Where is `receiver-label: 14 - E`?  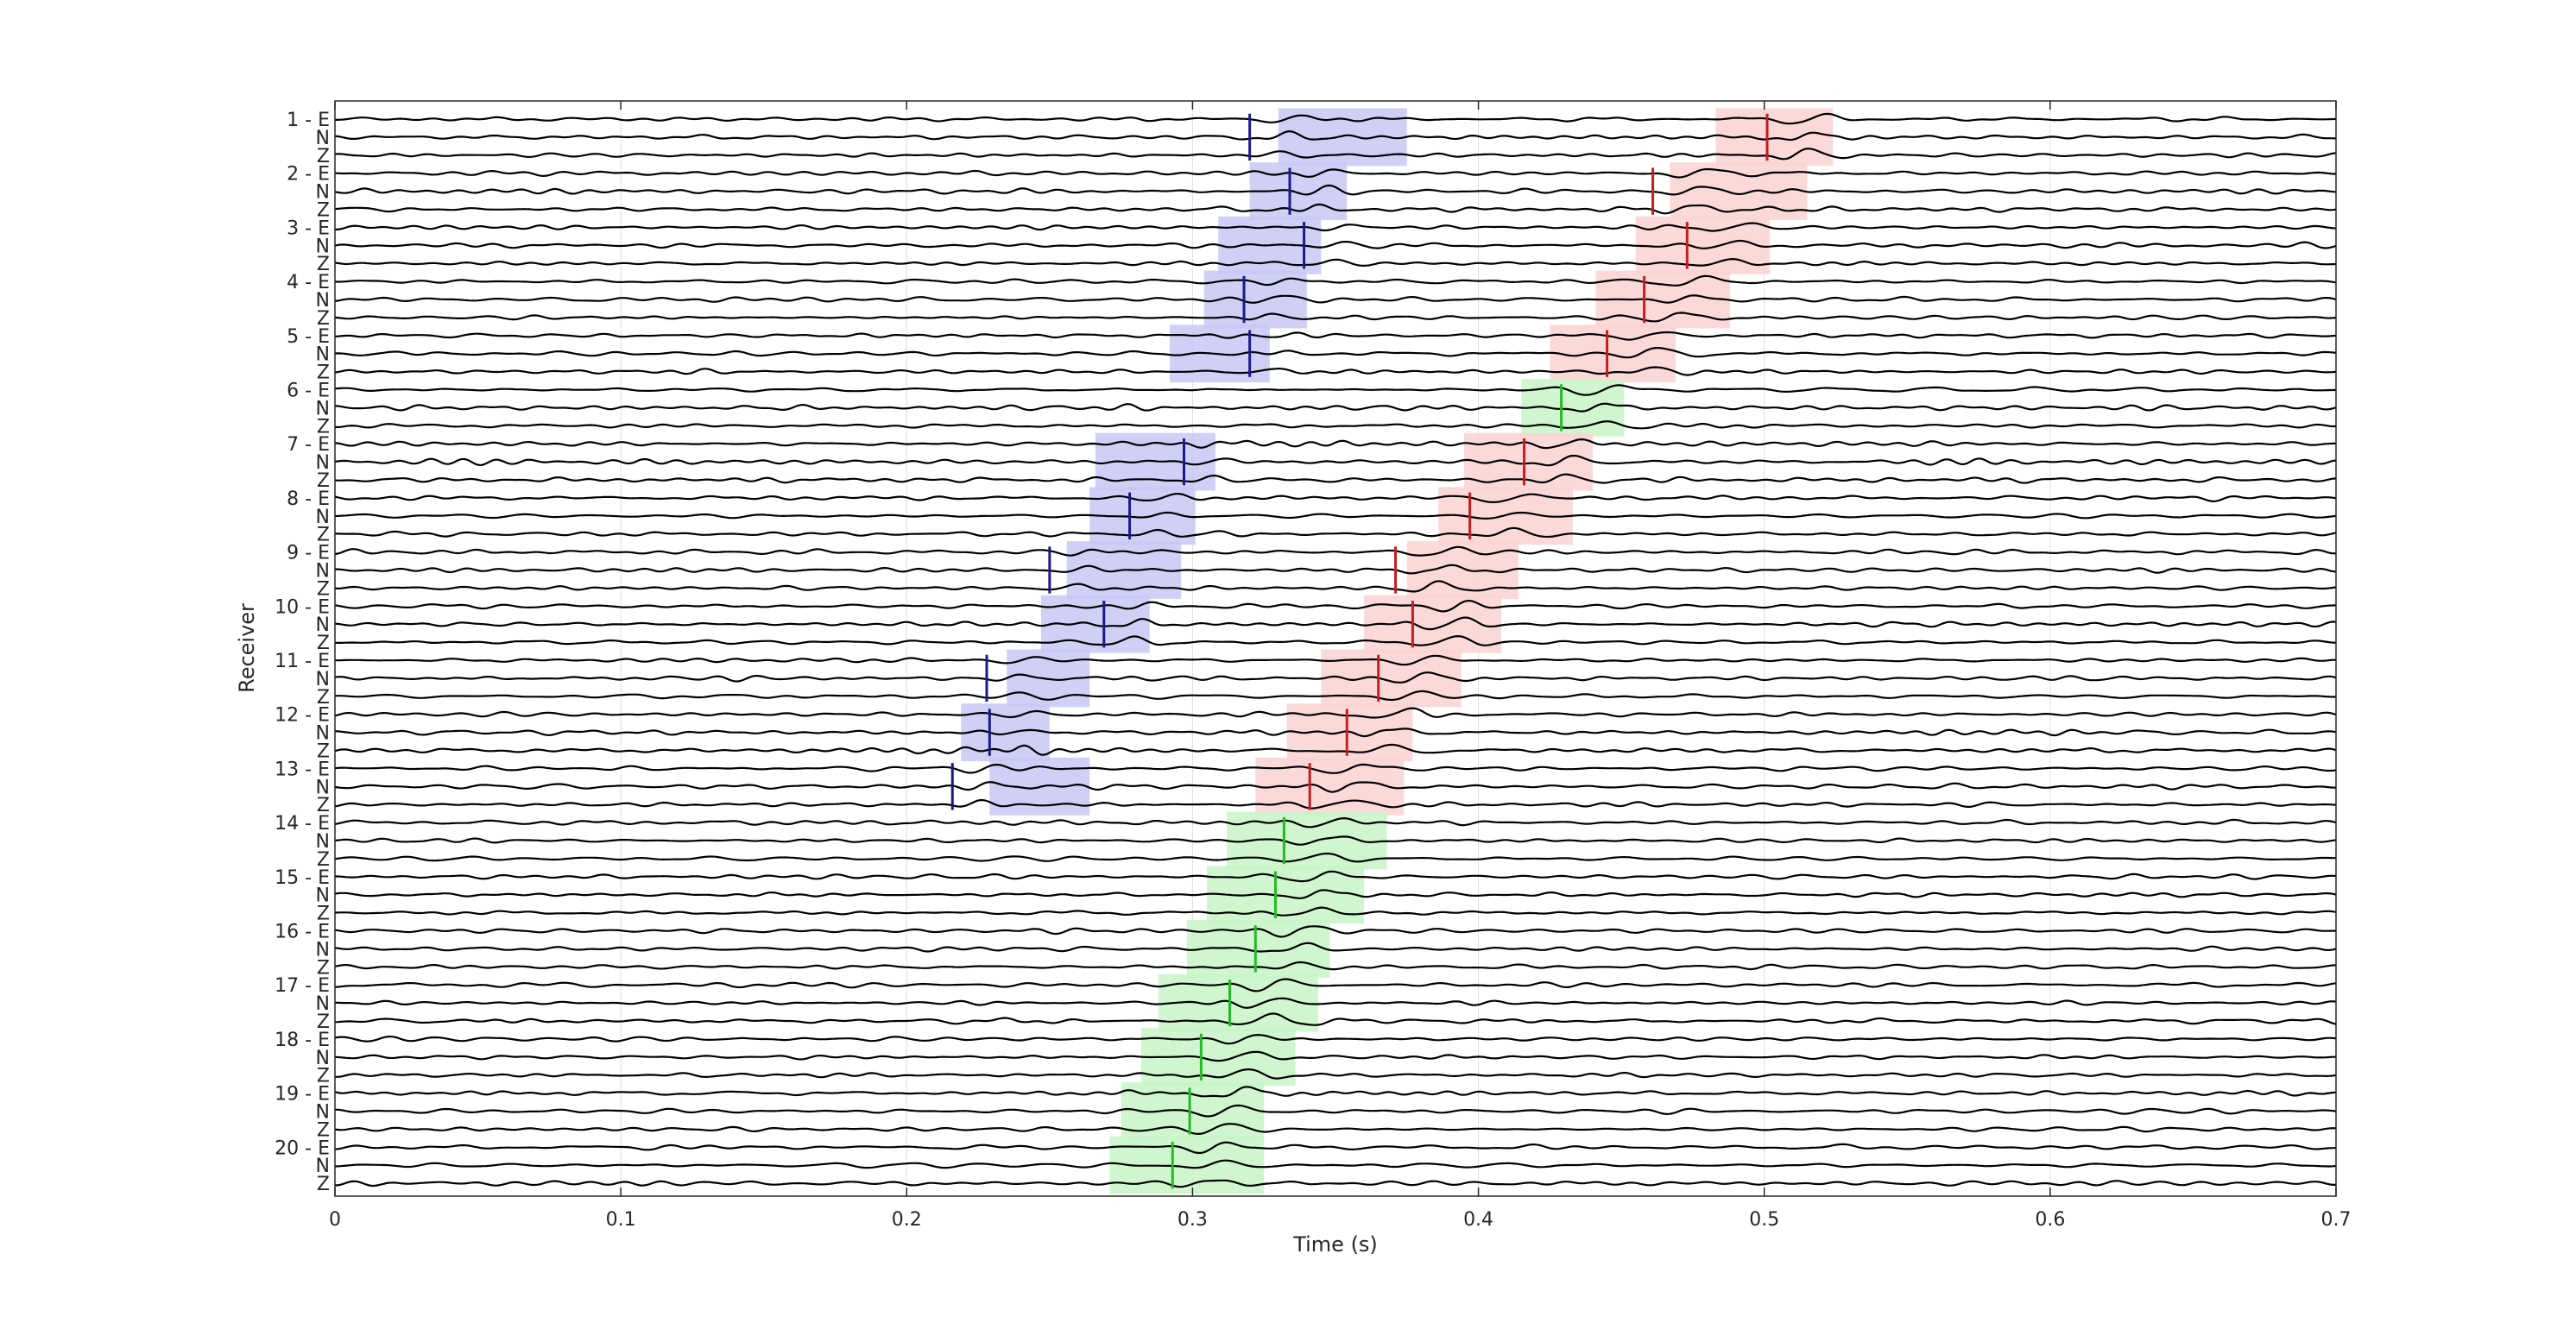 receiver-label: 14 - E is located at coordinates (302, 824).